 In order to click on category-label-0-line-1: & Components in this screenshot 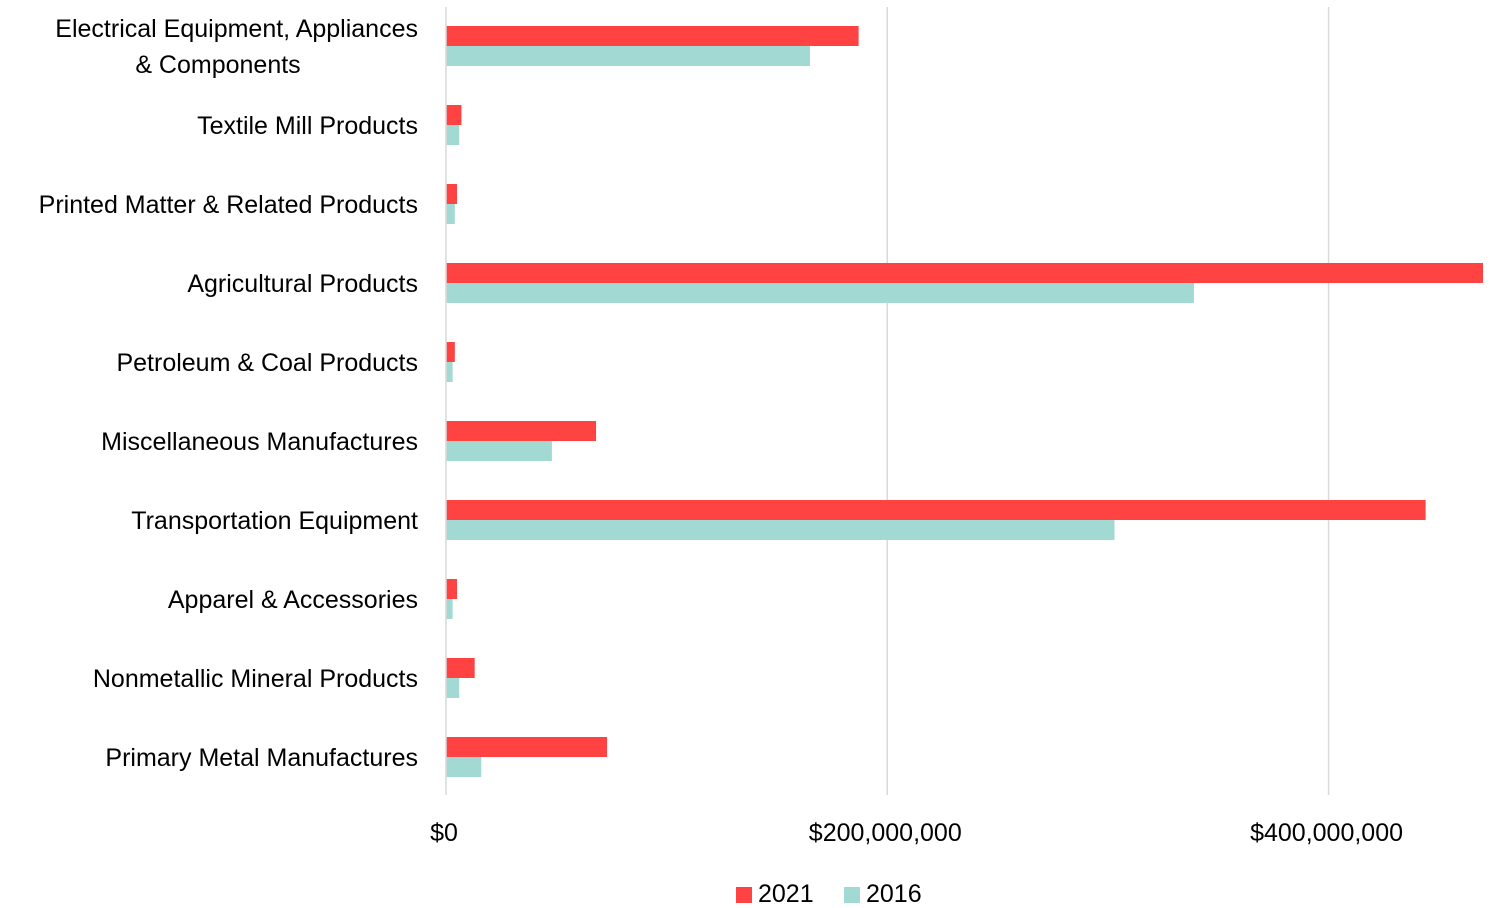, I will do `click(217, 65)`.